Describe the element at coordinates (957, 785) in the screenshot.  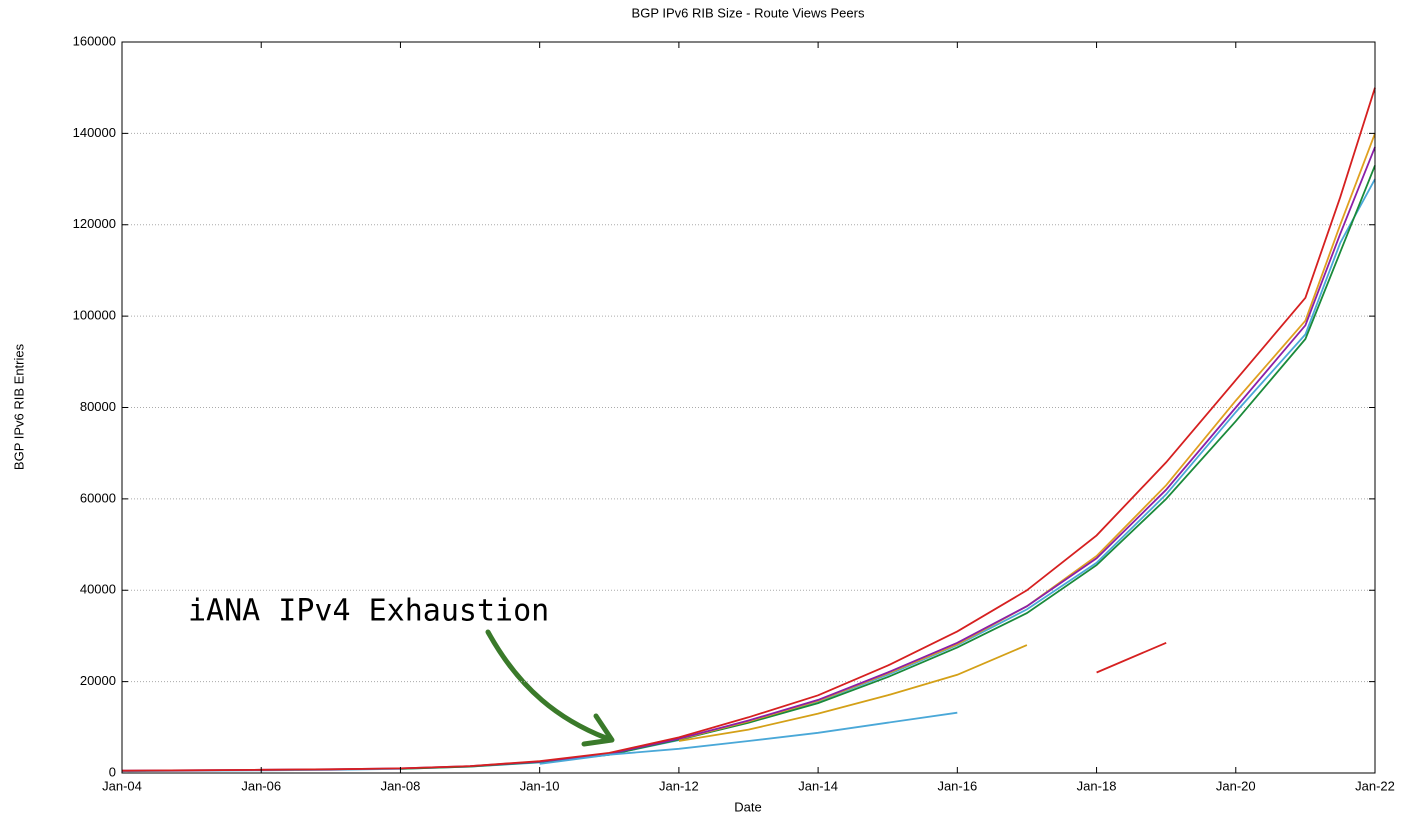
I see `x-tick-label: Jan-16` at that location.